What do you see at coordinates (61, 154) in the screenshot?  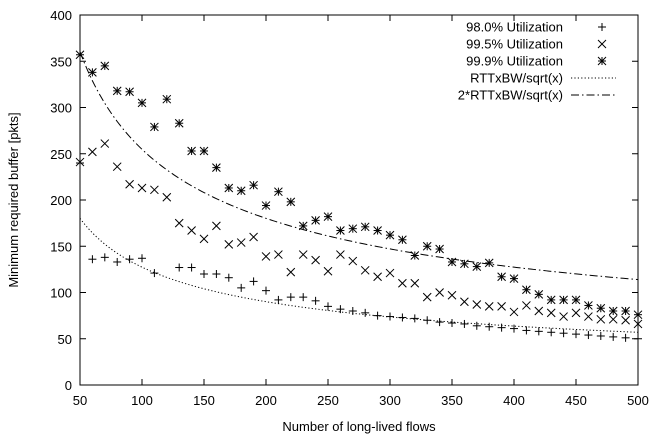 I see `y-tick-label: 250` at bounding box center [61, 154].